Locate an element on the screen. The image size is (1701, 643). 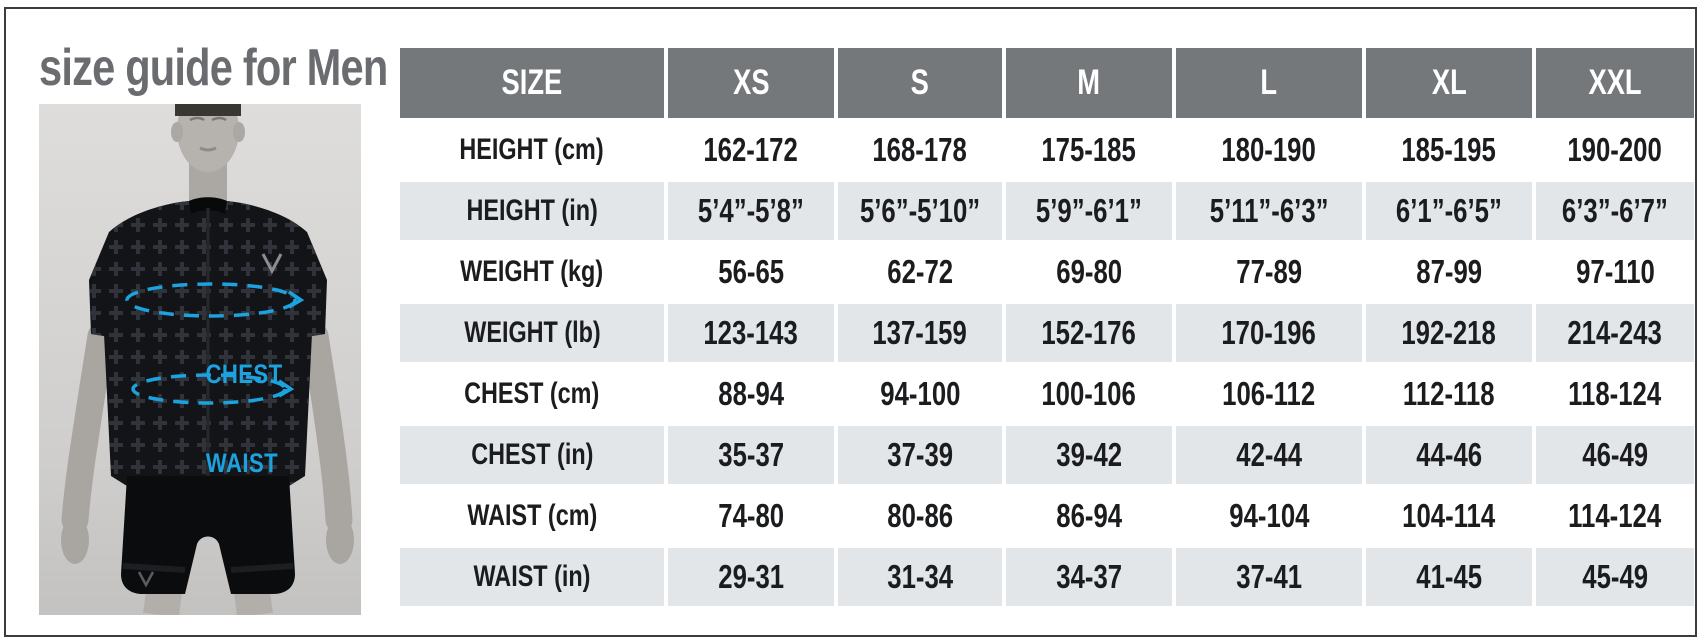
table-cell: 80-86 is located at coordinates (920, 516).